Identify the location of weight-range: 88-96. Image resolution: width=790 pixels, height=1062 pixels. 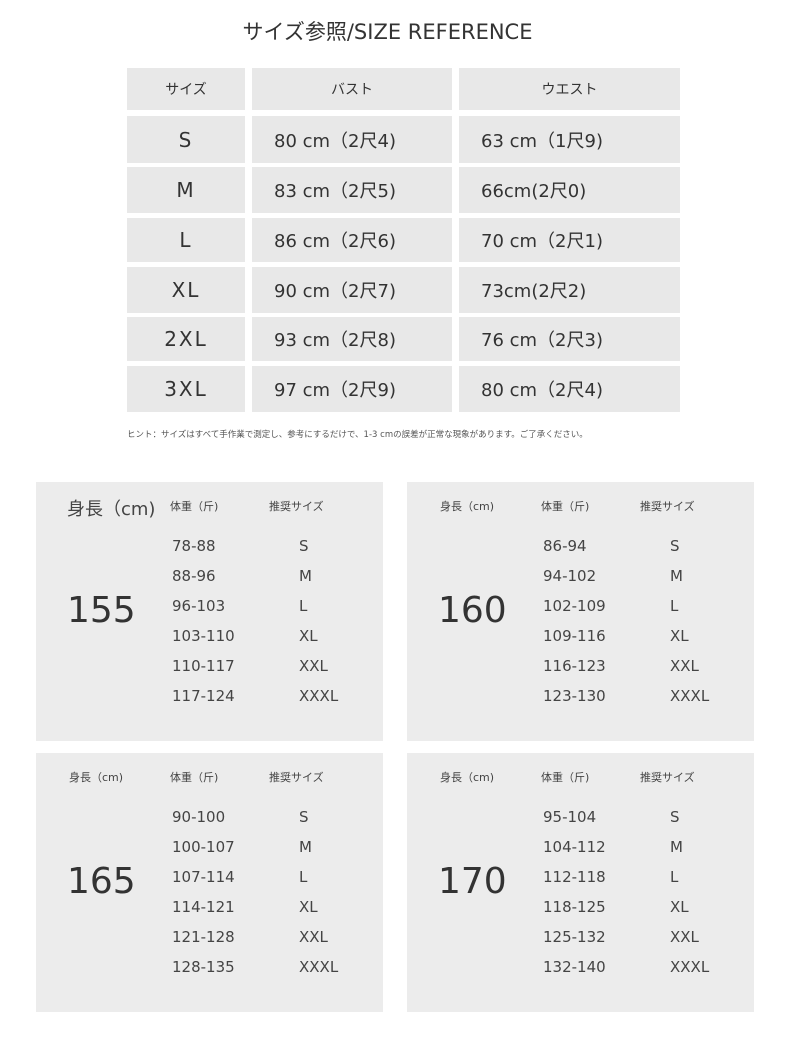
(194, 576).